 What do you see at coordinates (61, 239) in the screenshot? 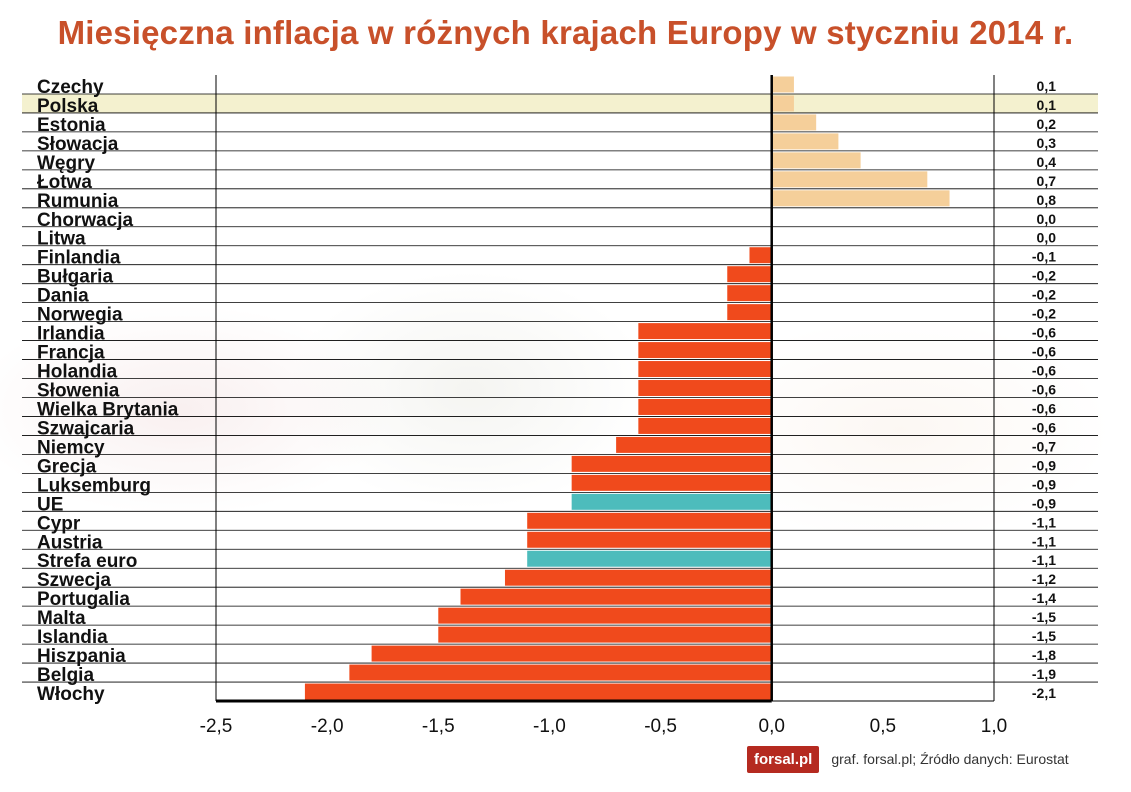
I see `category-label: Litwa` at bounding box center [61, 239].